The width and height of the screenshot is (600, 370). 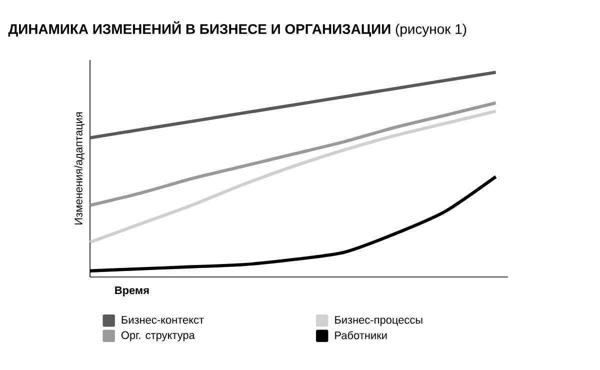 I want to click on legend-label: Бизнес-контекст, so click(x=163, y=320).